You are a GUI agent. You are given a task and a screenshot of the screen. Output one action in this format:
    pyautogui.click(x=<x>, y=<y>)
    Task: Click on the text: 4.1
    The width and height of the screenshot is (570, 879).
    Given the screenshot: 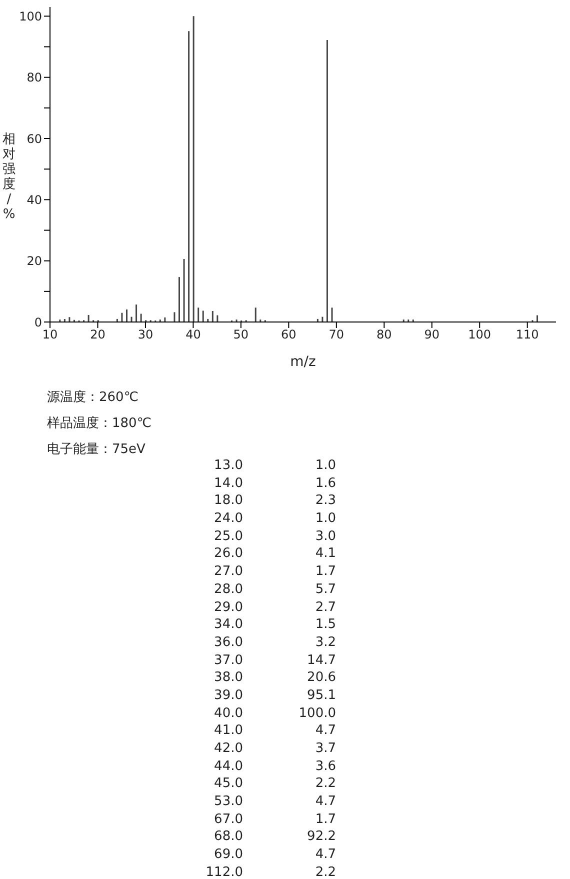 What is the action you would take?
    pyautogui.click(x=325, y=554)
    